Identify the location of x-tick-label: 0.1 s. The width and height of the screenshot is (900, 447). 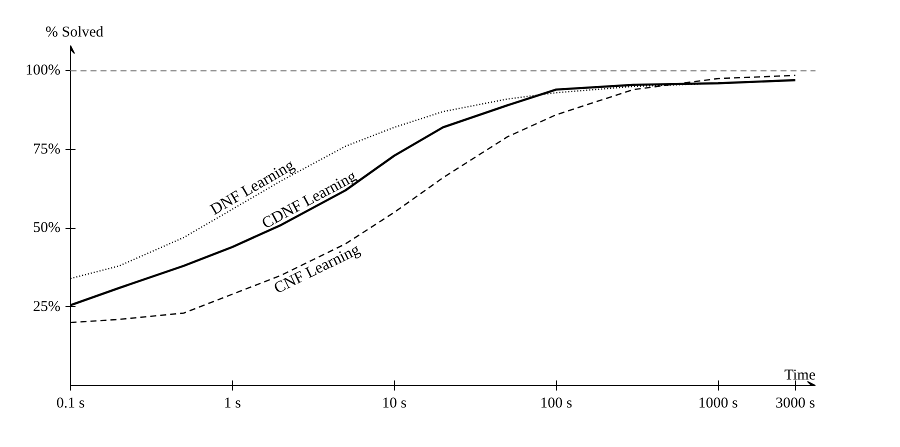
(70, 404).